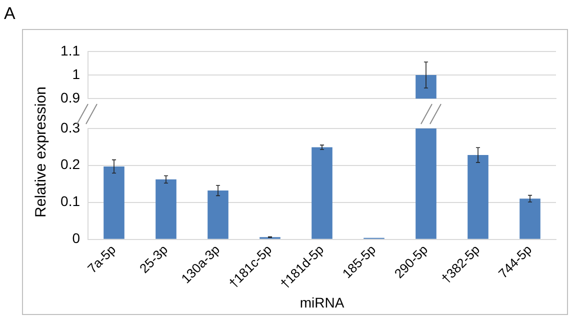  I want to click on text: A, so click(10, 14).